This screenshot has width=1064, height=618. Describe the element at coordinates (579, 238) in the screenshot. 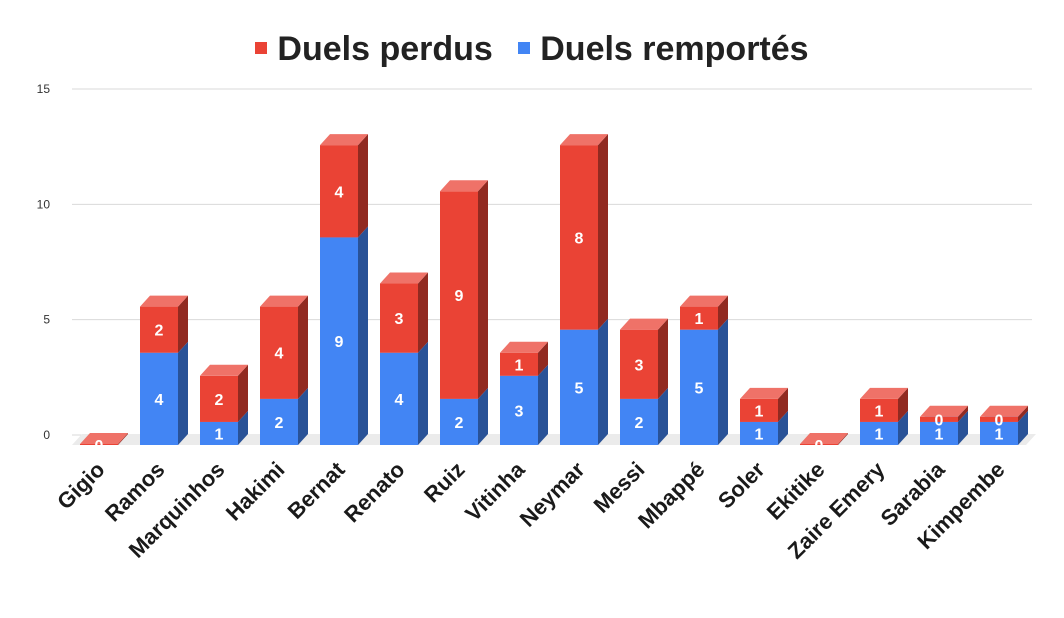

I see `data-label-lost: 8` at that location.